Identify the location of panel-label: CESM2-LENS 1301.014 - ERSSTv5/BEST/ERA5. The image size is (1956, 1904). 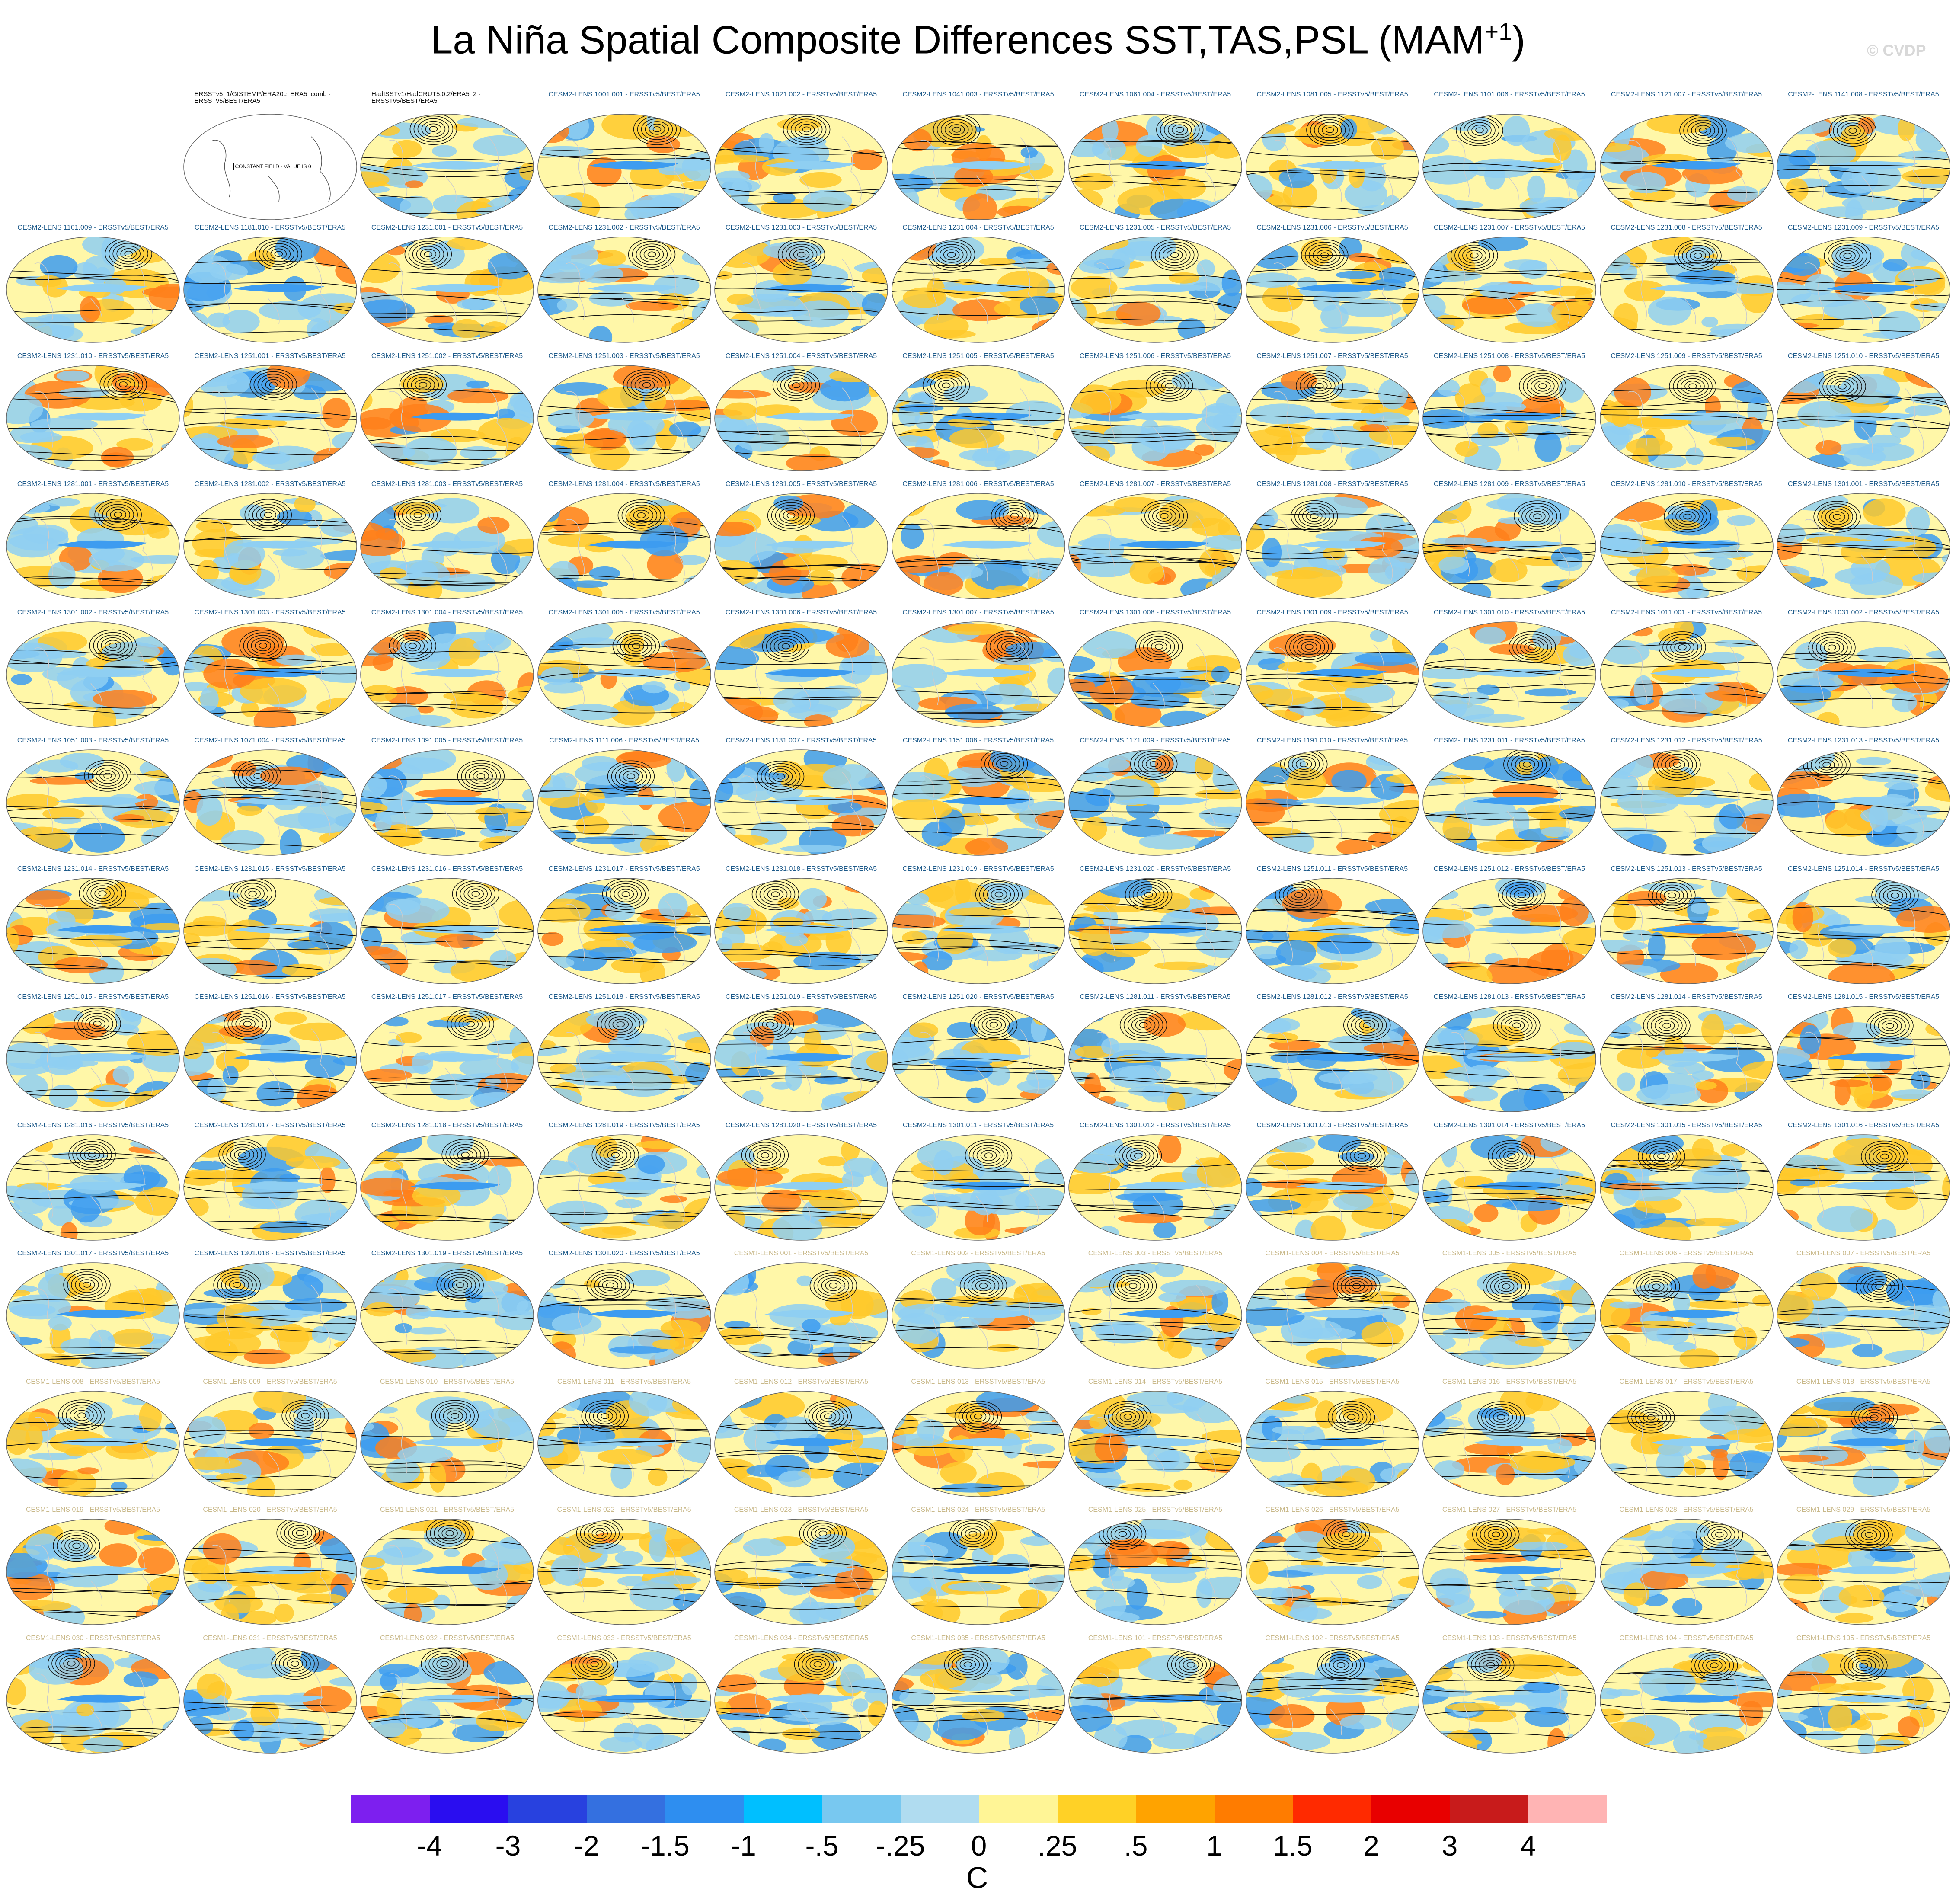
(1509, 1125).